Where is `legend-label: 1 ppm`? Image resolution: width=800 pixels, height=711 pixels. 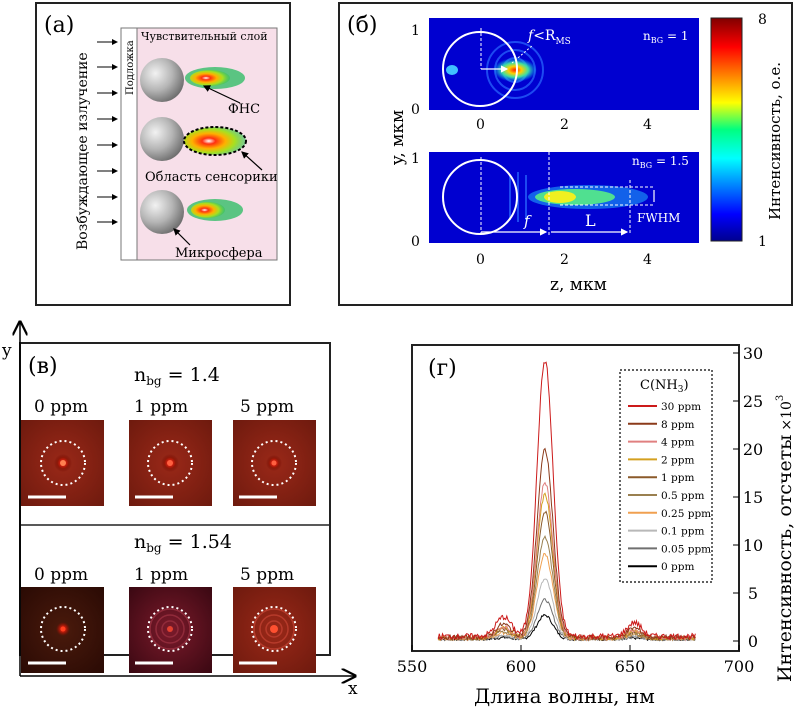
legend-label: 1 ppm is located at coordinates (677, 478).